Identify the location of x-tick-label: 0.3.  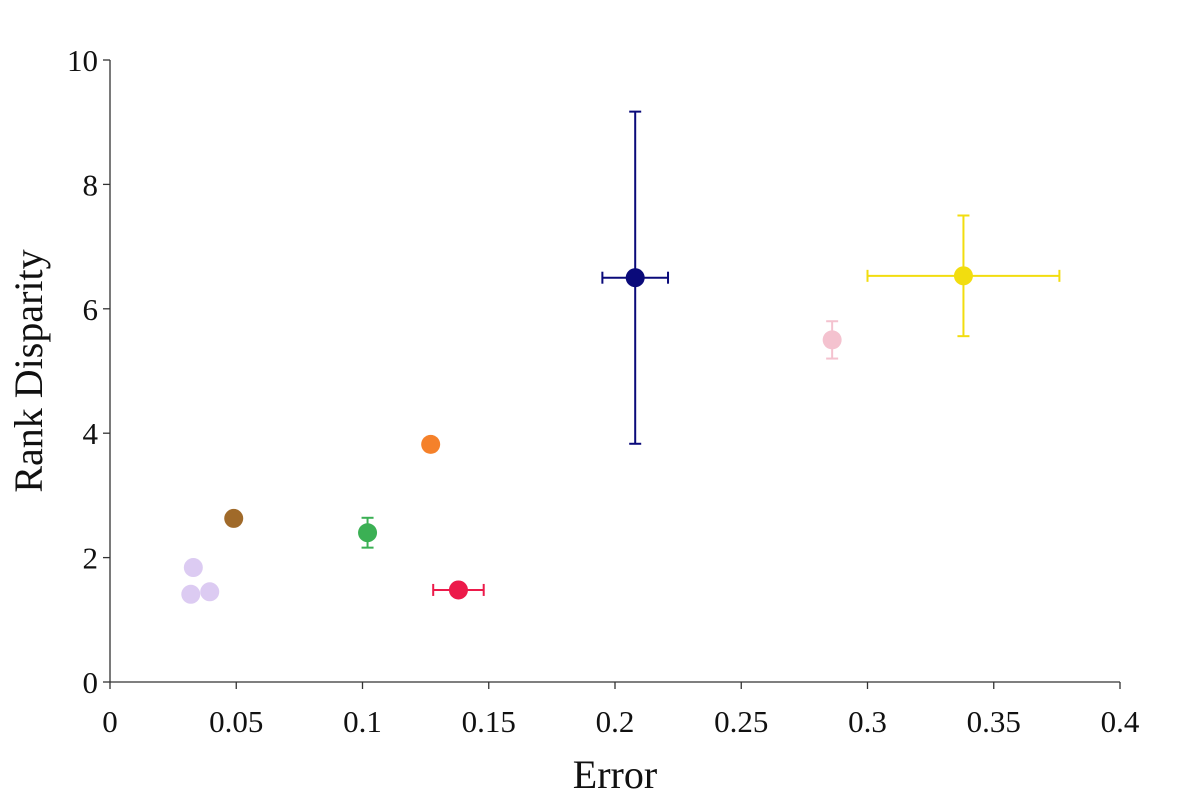
(867, 721).